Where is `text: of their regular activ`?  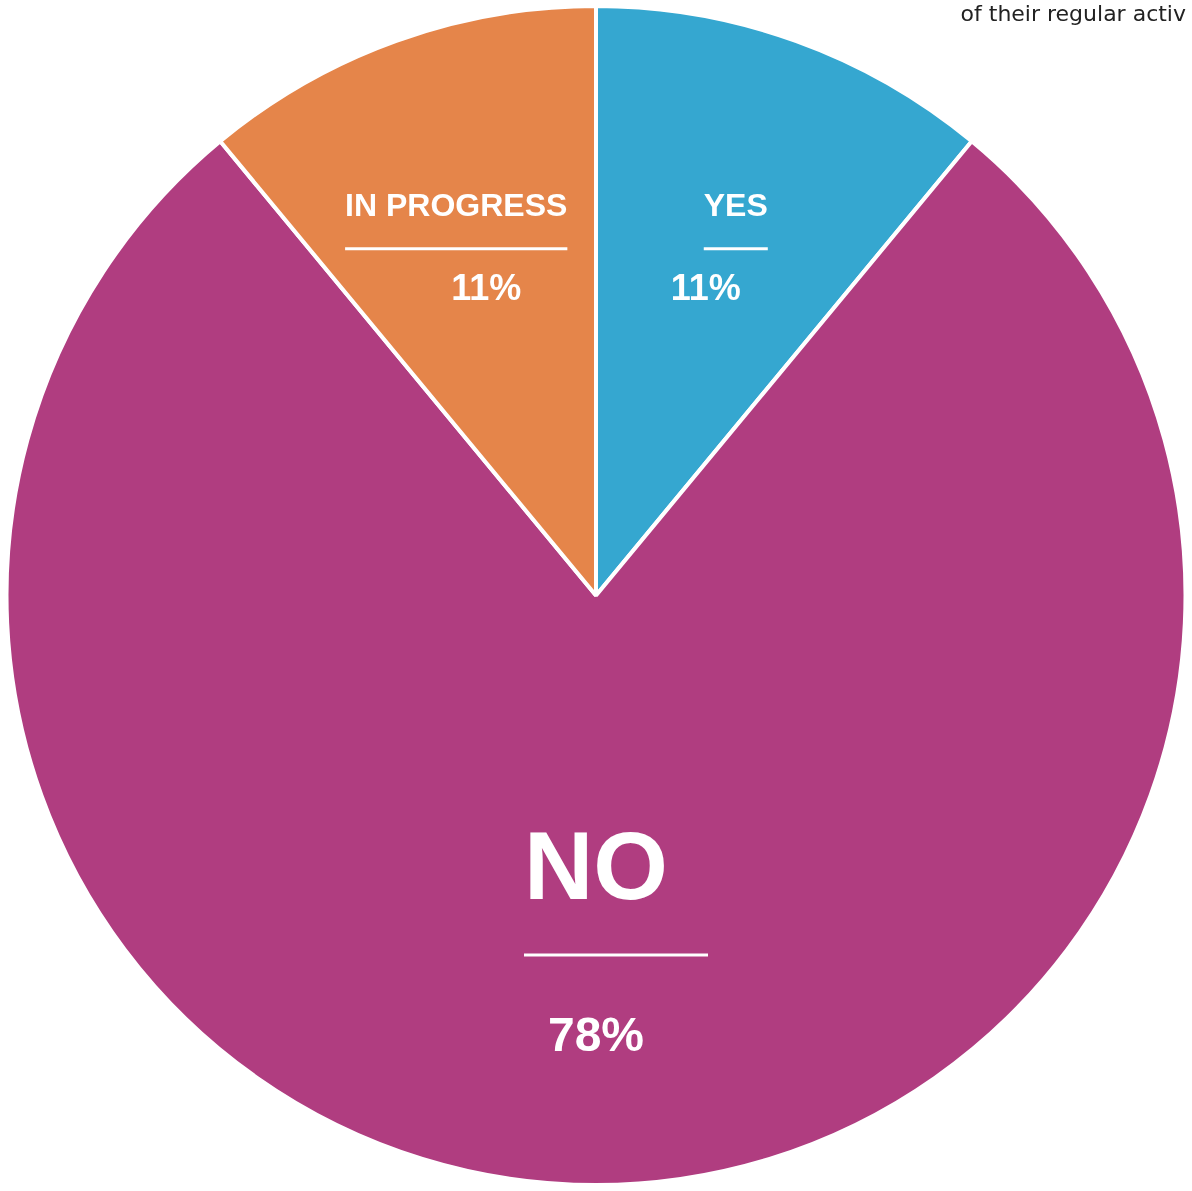 text: of their regular activ is located at coordinates (1073, 13).